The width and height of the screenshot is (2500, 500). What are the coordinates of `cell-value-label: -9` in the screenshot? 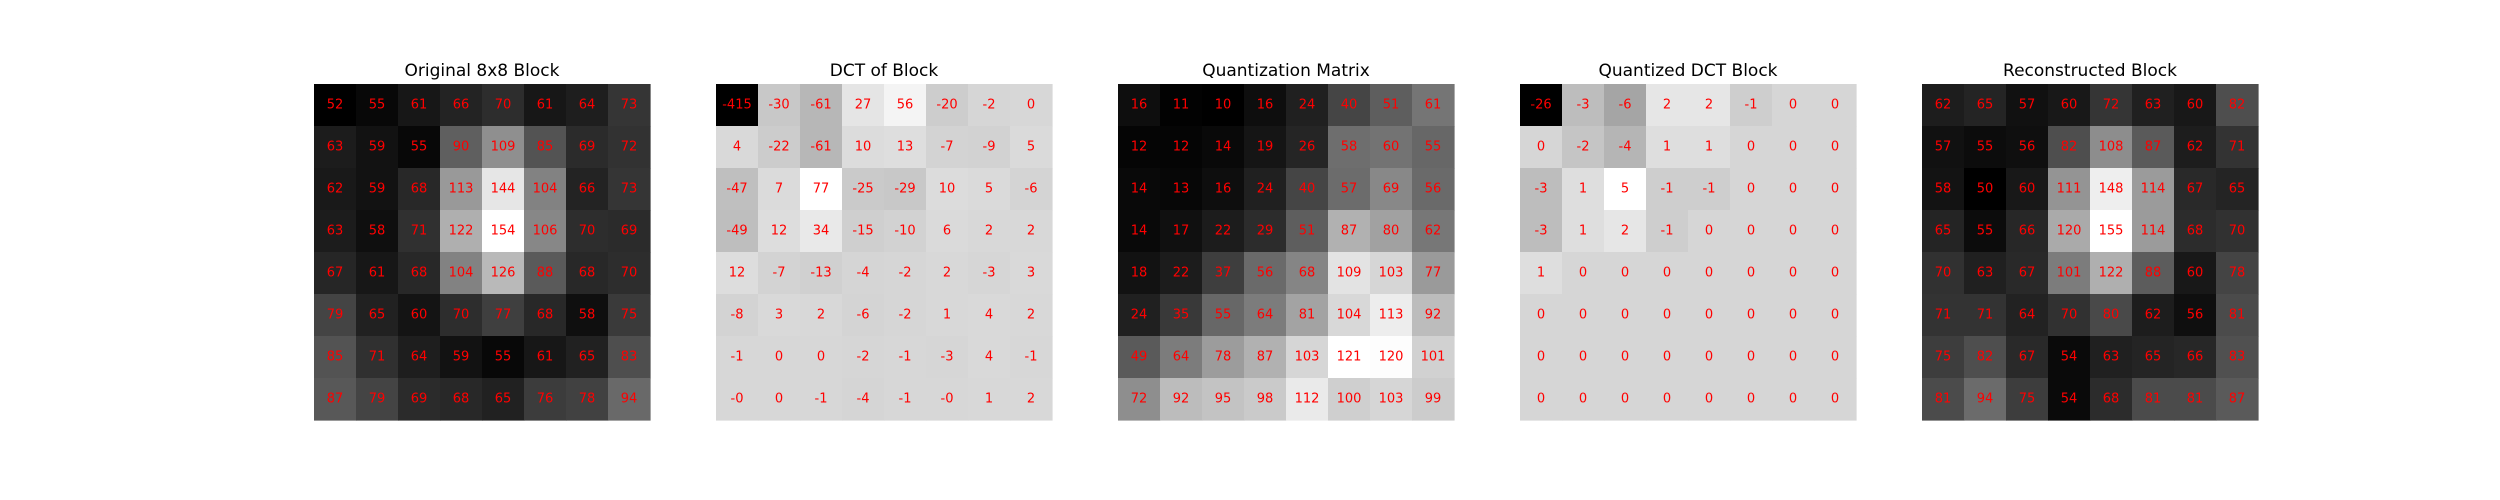 It's located at (989, 147).